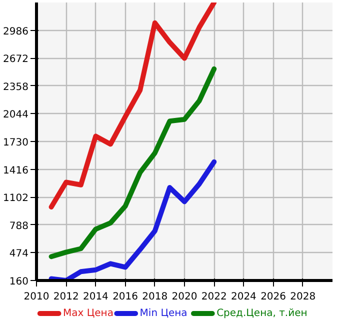 The height and width of the screenshot is (335, 345). I want to click on x-tick-label: 2024, so click(243, 297).